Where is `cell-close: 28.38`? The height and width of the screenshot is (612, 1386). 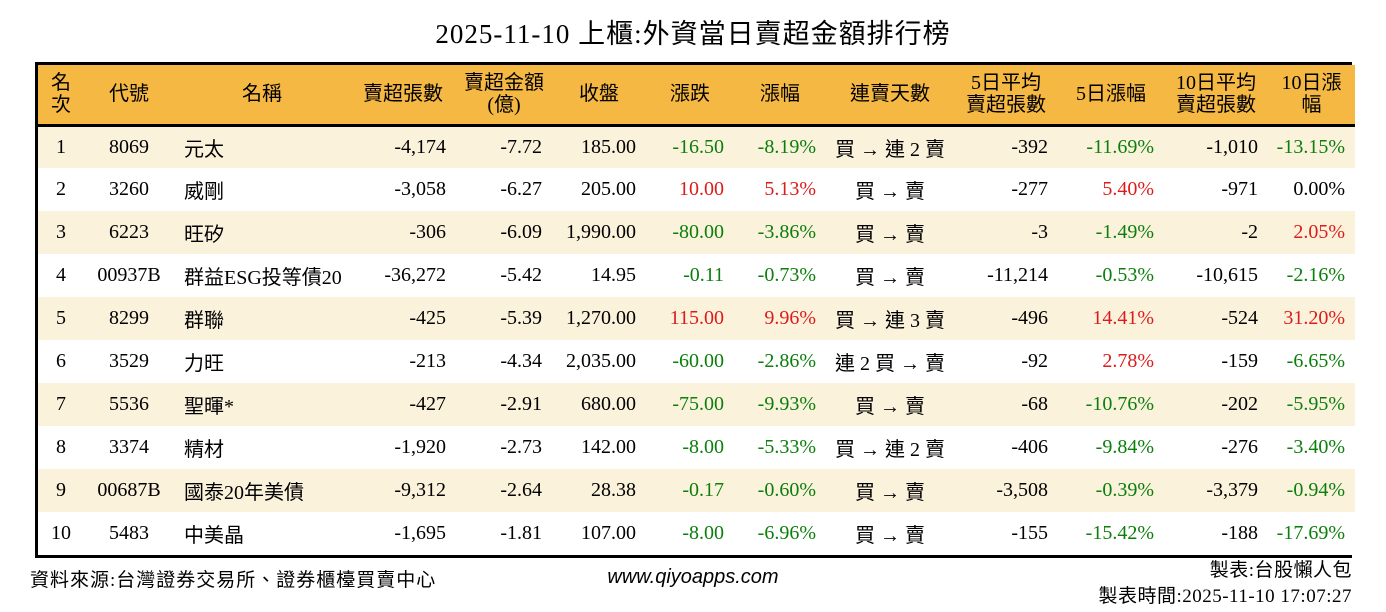 cell-close: 28.38 is located at coordinates (613, 490).